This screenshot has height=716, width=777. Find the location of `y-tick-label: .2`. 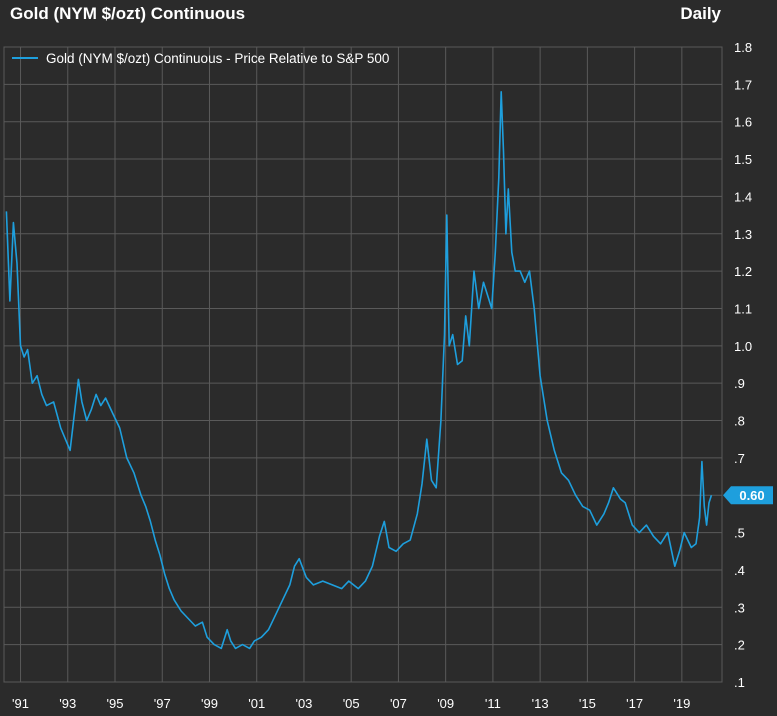

y-tick-label: .2 is located at coordinates (739, 645).